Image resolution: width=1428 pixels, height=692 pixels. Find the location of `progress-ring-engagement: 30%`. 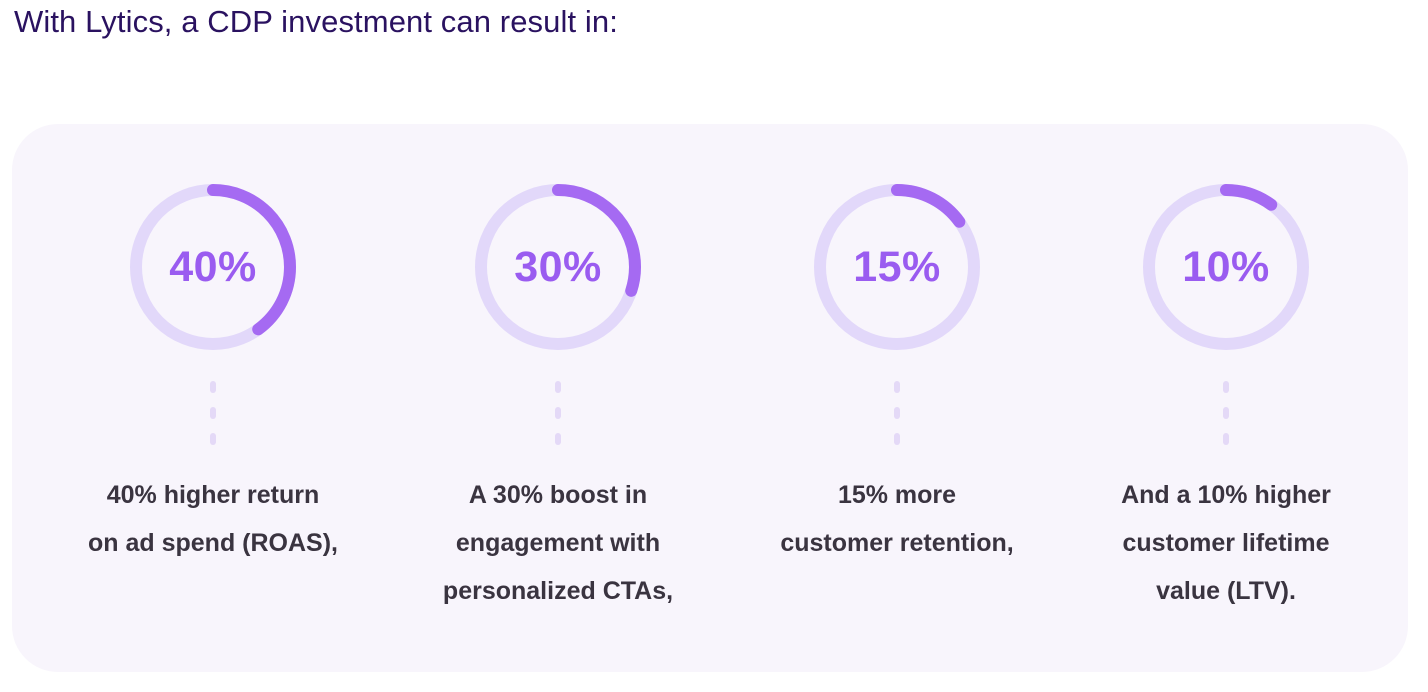

progress-ring-engagement: 30% is located at coordinates (558, 267).